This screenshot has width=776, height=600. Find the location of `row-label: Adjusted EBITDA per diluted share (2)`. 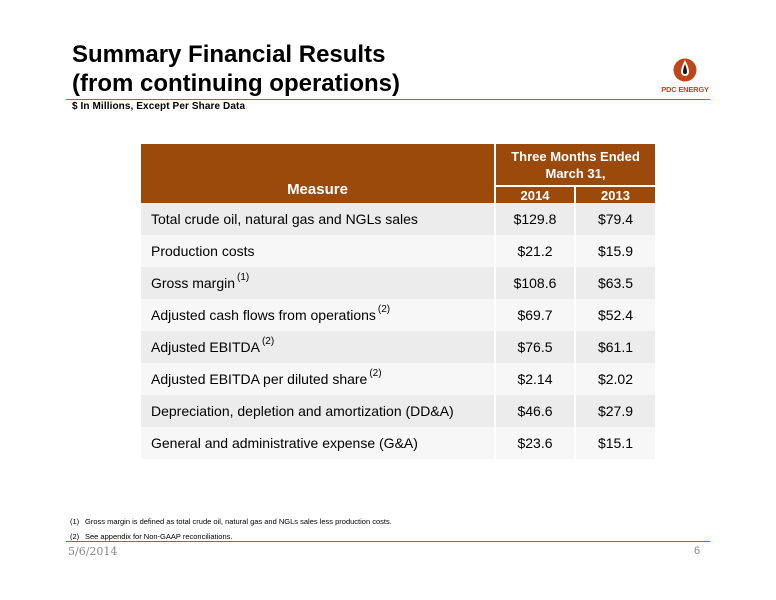

row-label: Adjusted EBITDA per diluted share (2) is located at coordinates (318, 379).